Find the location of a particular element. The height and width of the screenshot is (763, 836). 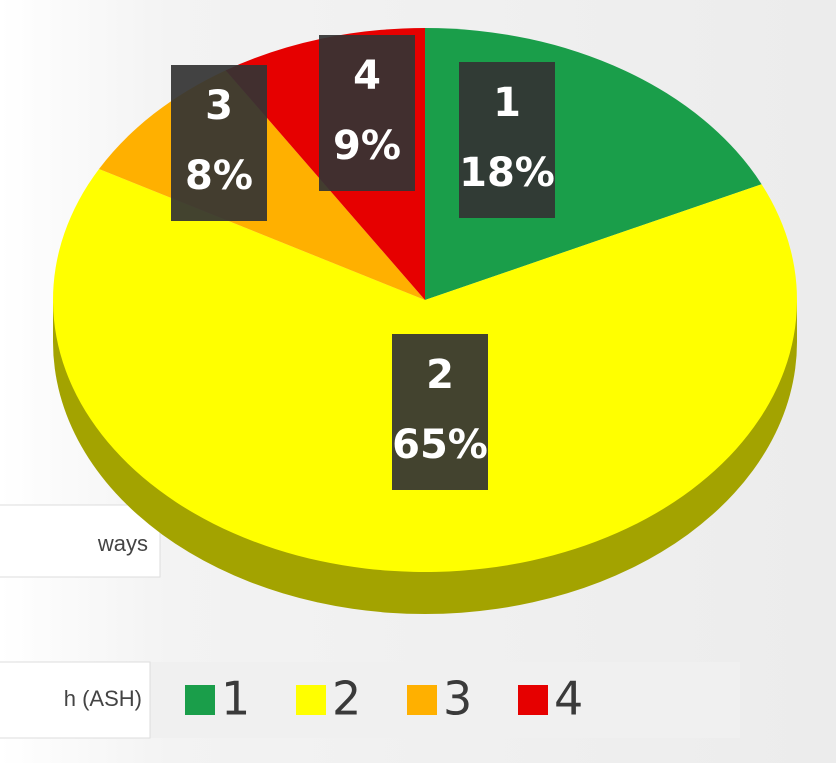

legend: 1 2 3 4 is located at coordinates (384, 699).